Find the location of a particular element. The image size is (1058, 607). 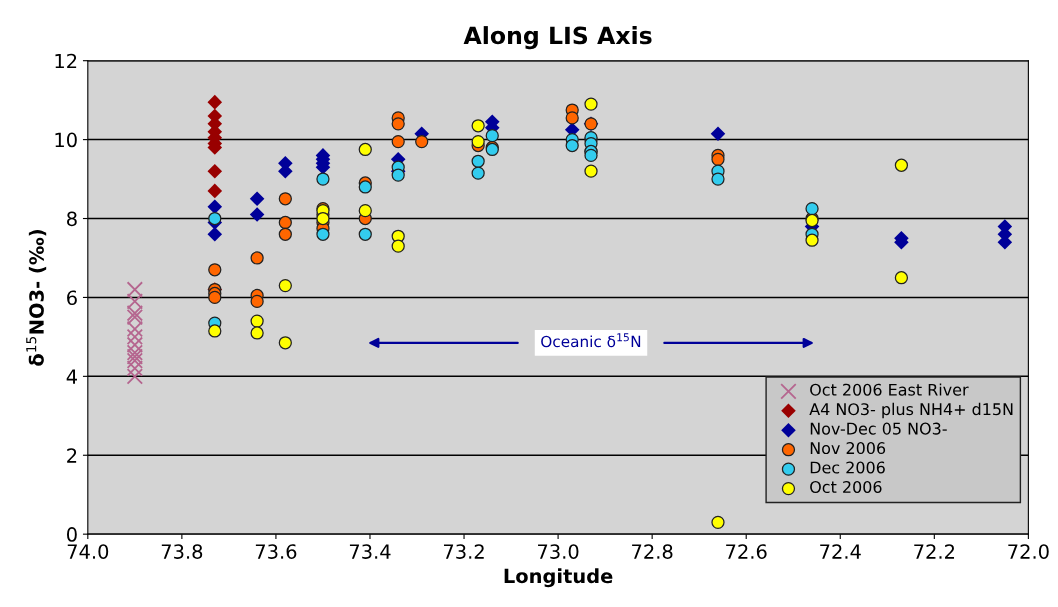

y-tick-label: 4 is located at coordinates (71, 376).